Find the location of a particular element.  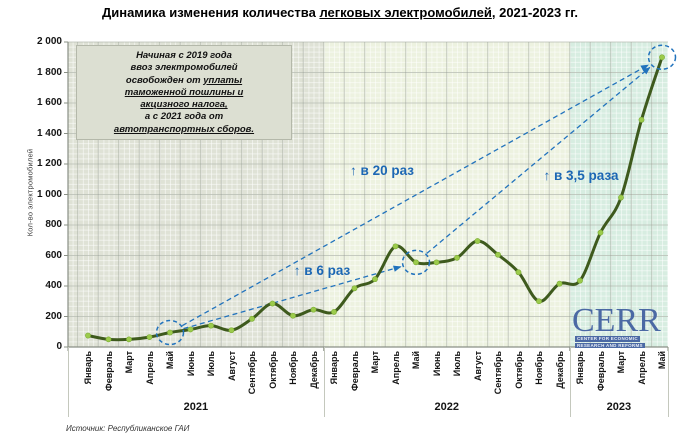

x-month-label-text: Ноябрь is located at coordinates (293, 368).